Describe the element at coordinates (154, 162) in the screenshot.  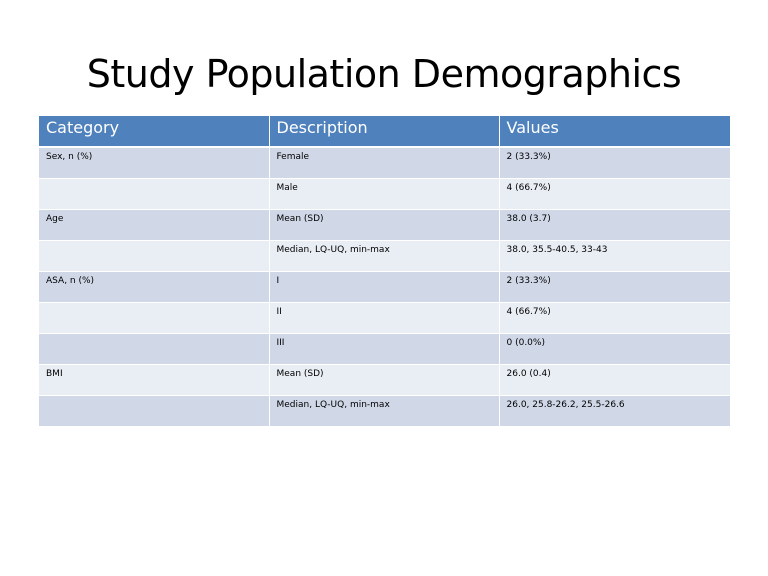
I see `cell-category: Sex, n (%)` at that location.